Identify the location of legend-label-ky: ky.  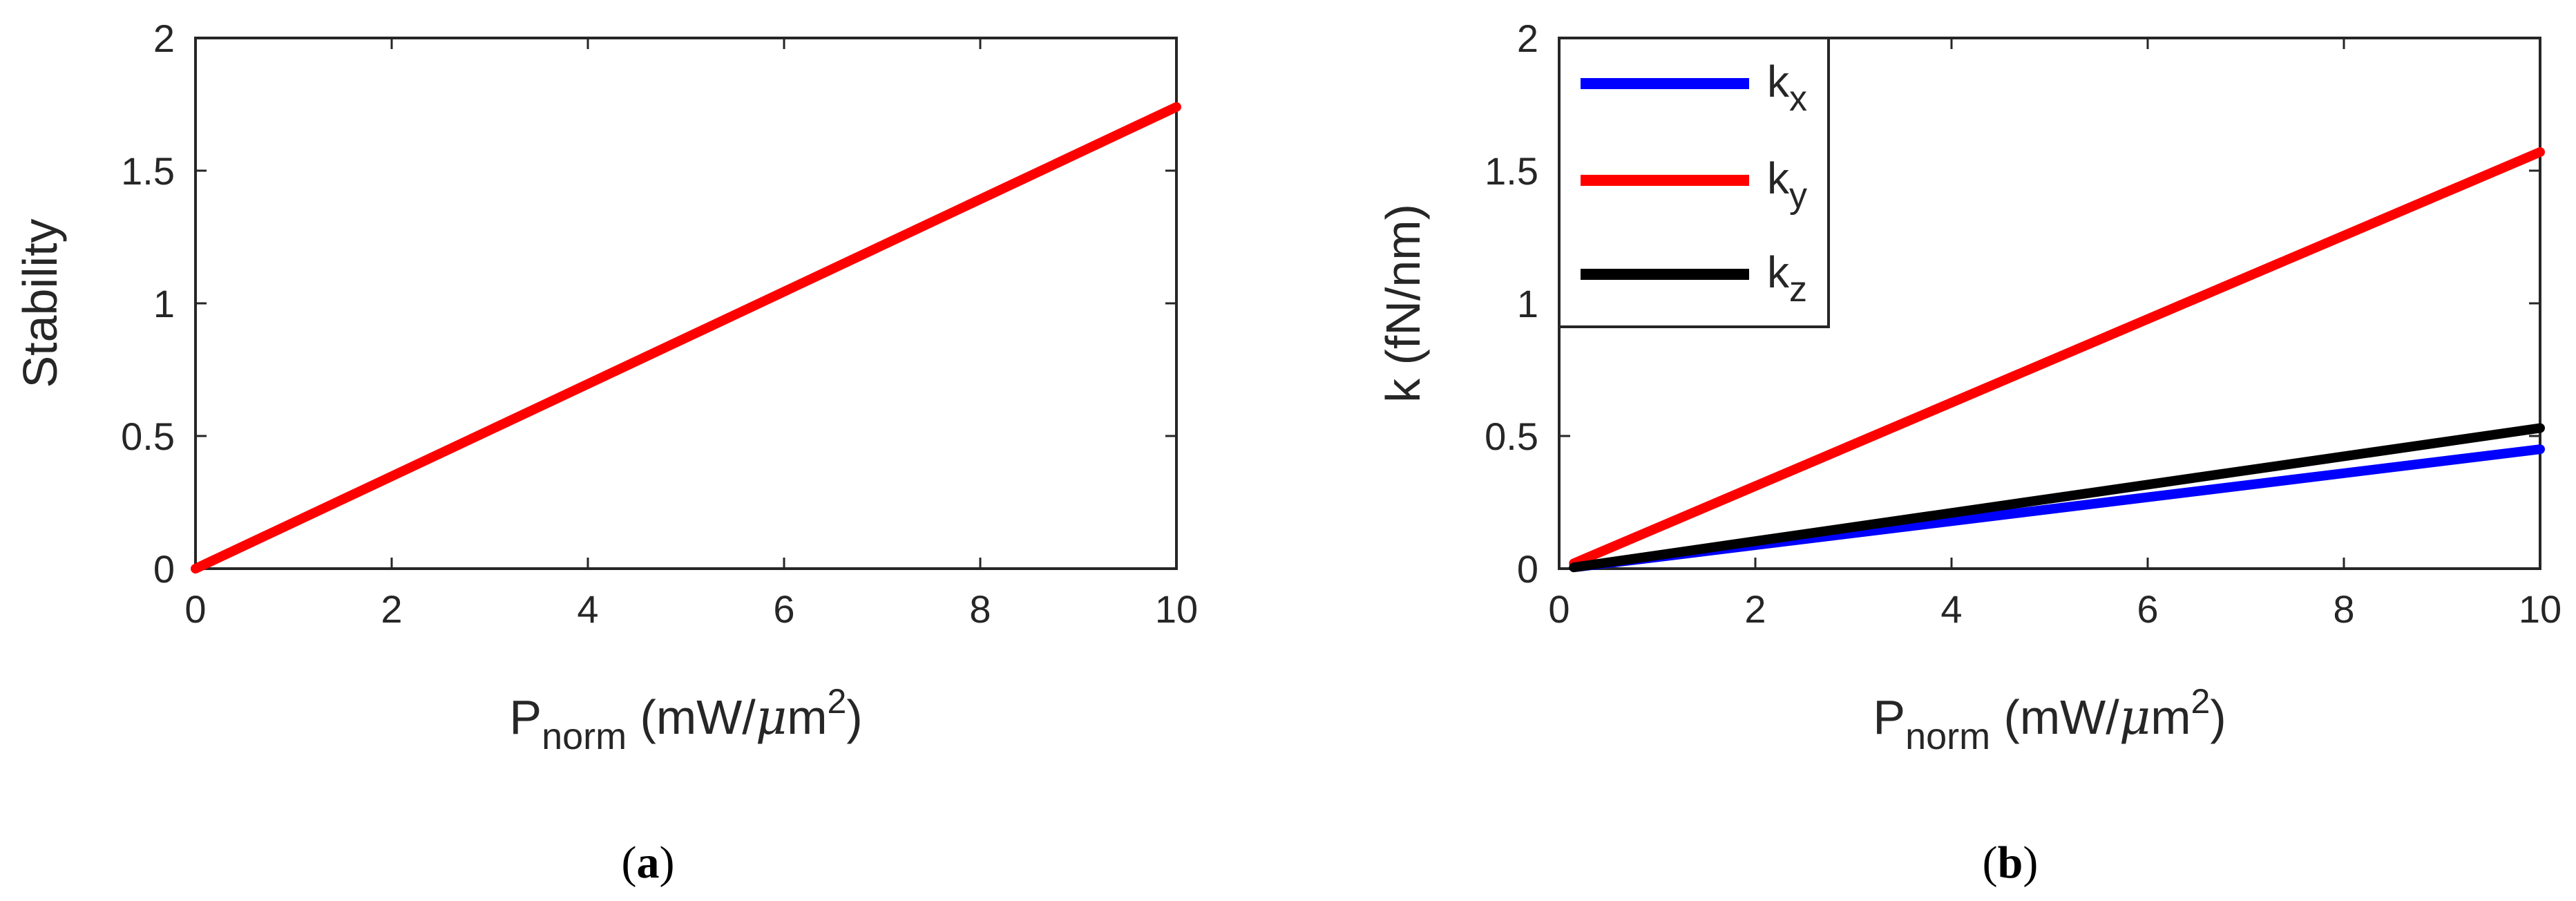
(1787, 184).